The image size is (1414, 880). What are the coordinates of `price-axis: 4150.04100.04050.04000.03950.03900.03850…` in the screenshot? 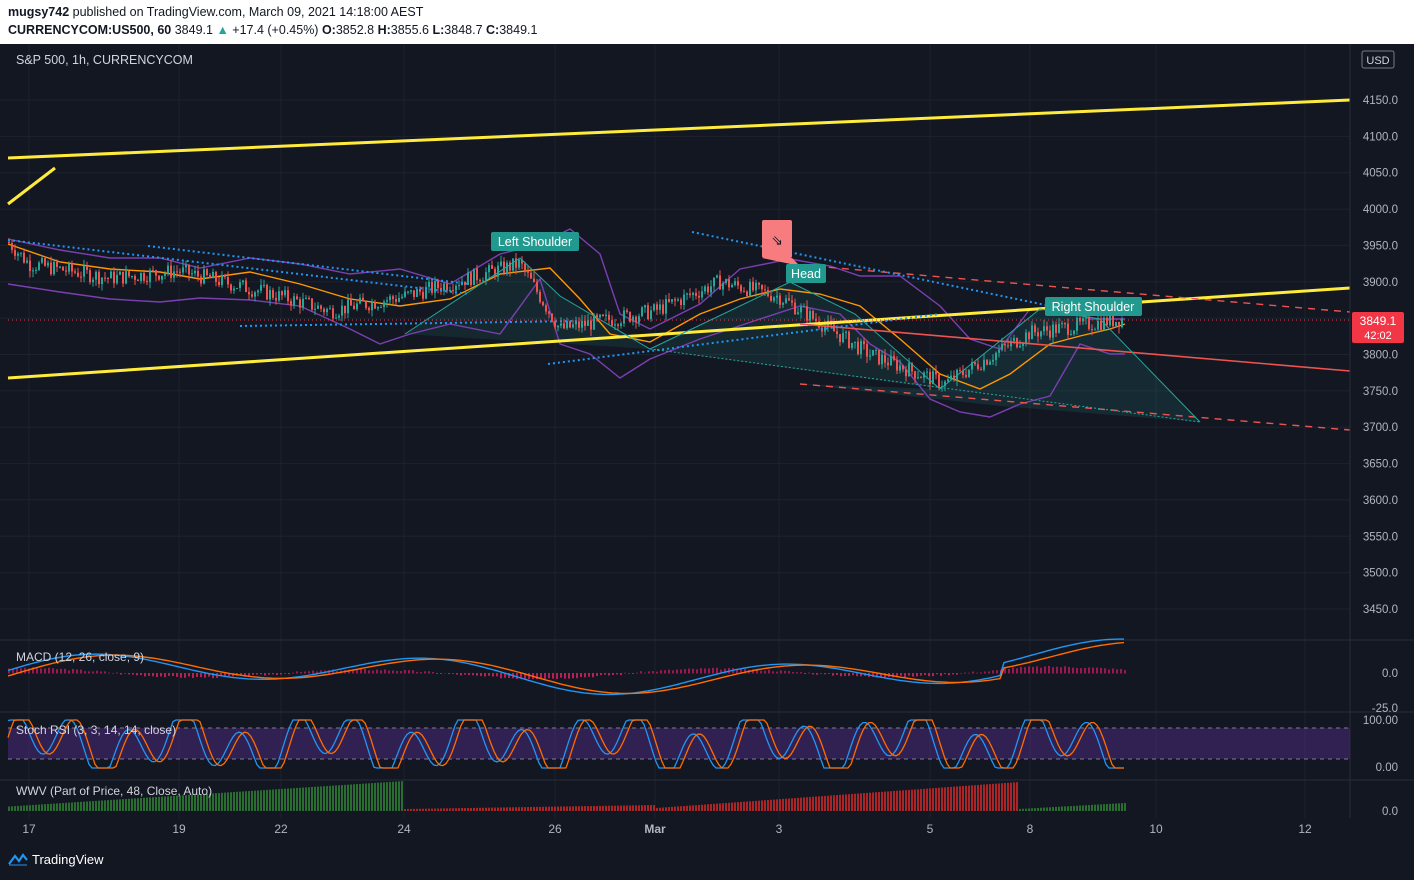 It's located at (1380, 355).